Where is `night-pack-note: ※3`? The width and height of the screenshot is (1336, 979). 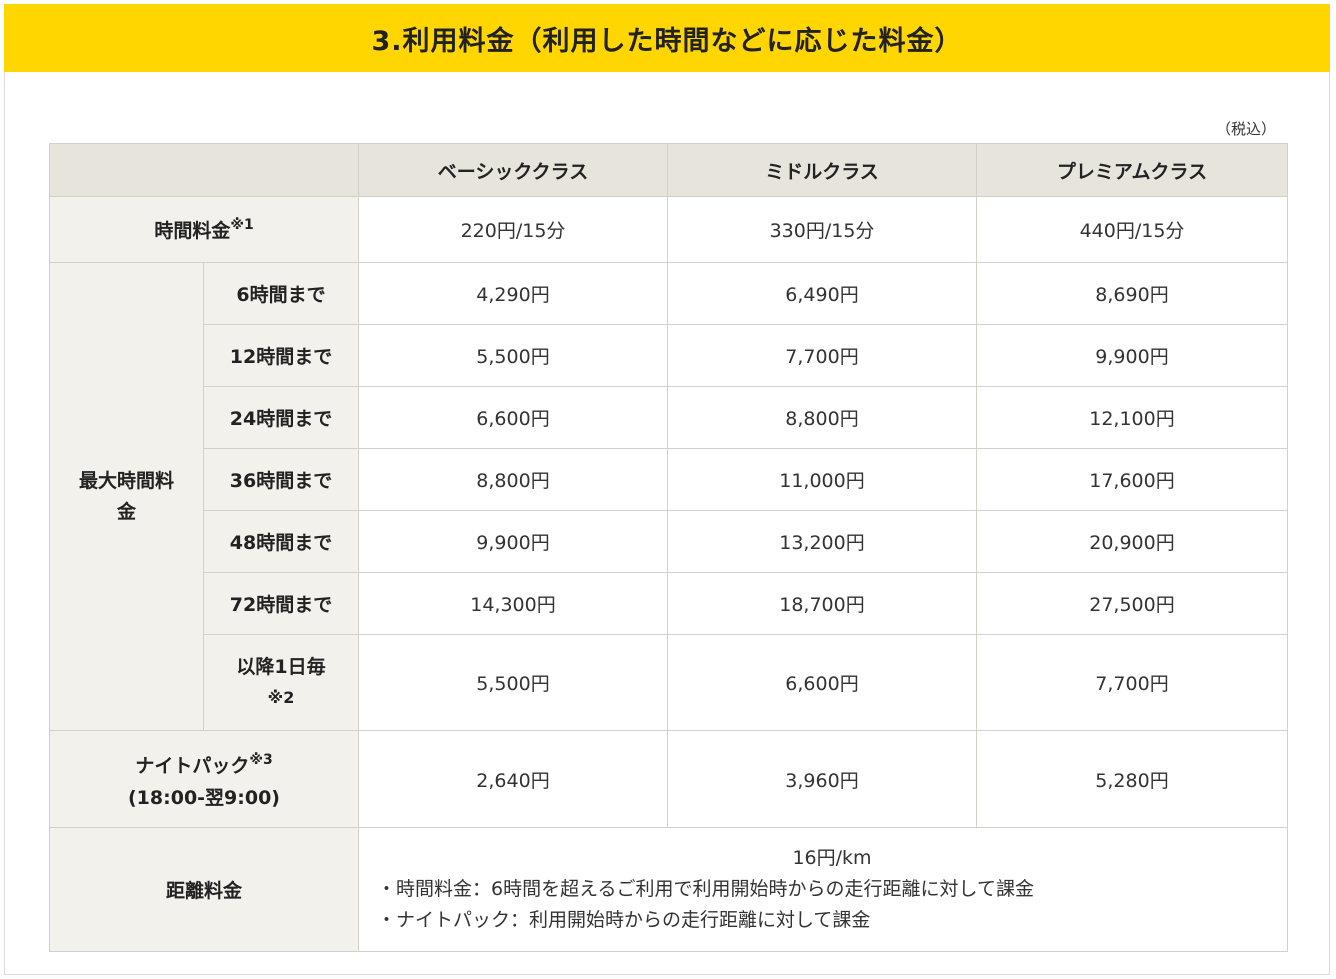
night-pack-note: ※3 is located at coordinates (261, 760).